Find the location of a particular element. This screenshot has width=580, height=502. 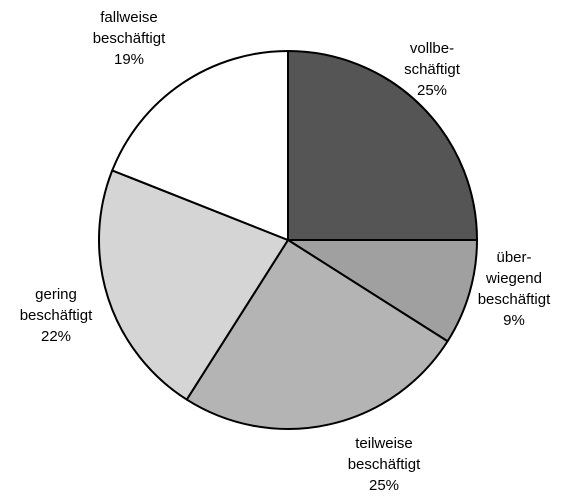

slice-label-line: teilweise is located at coordinates (384, 443).